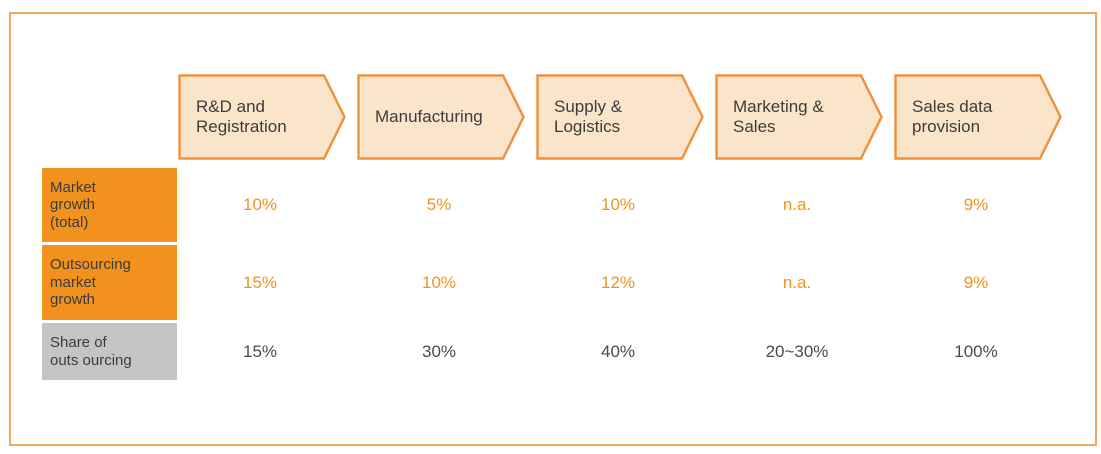 This screenshot has width=1101, height=454. Describe the element at coordinates (588, 116) in the screenshot. I see `stage-label: Supply & Logistics` at that location.